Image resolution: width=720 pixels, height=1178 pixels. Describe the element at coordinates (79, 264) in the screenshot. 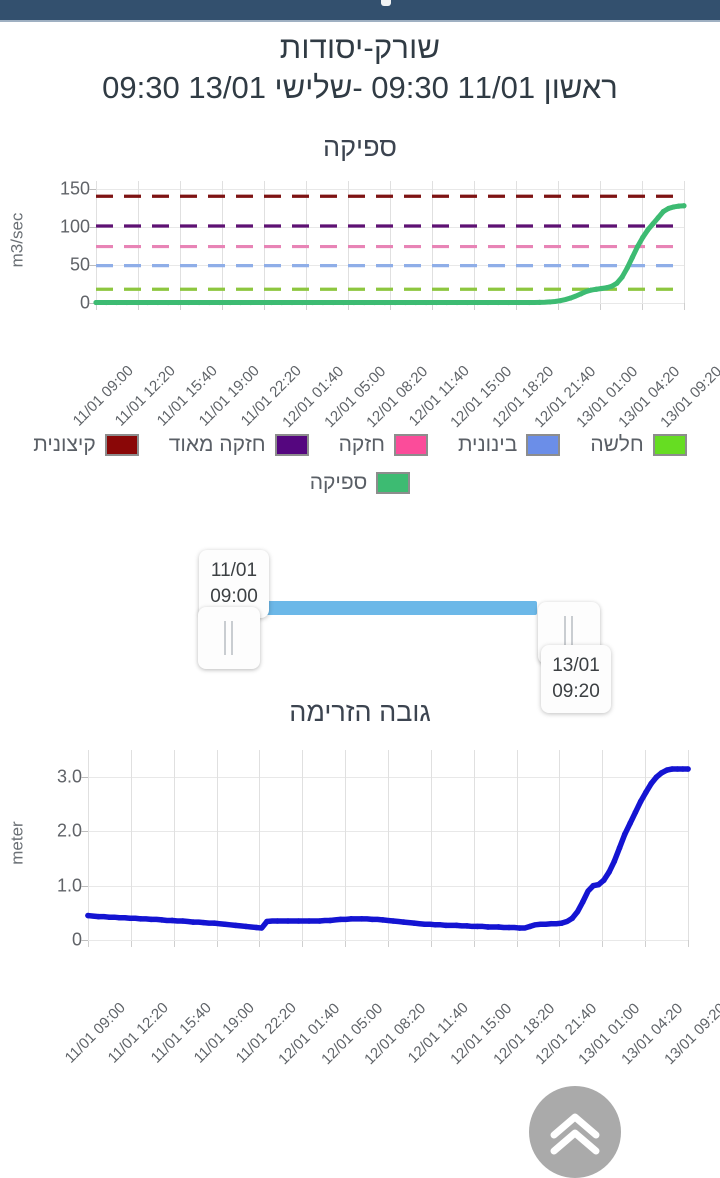

I see `y-tick-label: 50` at that location.